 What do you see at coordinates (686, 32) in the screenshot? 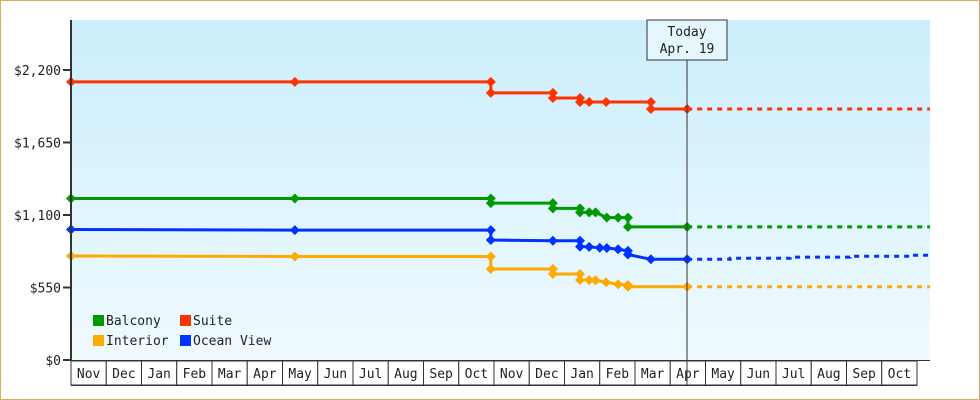
I see `today-label: Today` at bounding box center [686, 32].